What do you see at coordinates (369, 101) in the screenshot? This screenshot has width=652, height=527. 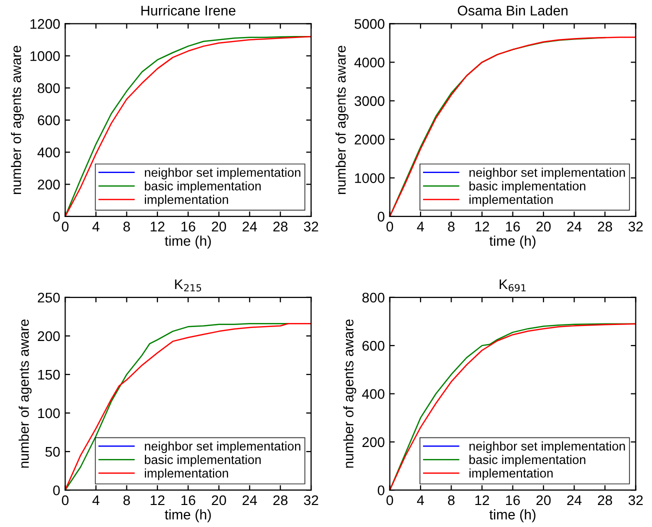 I see `y-tick-label: 3000` at bounding box center [369, 101].